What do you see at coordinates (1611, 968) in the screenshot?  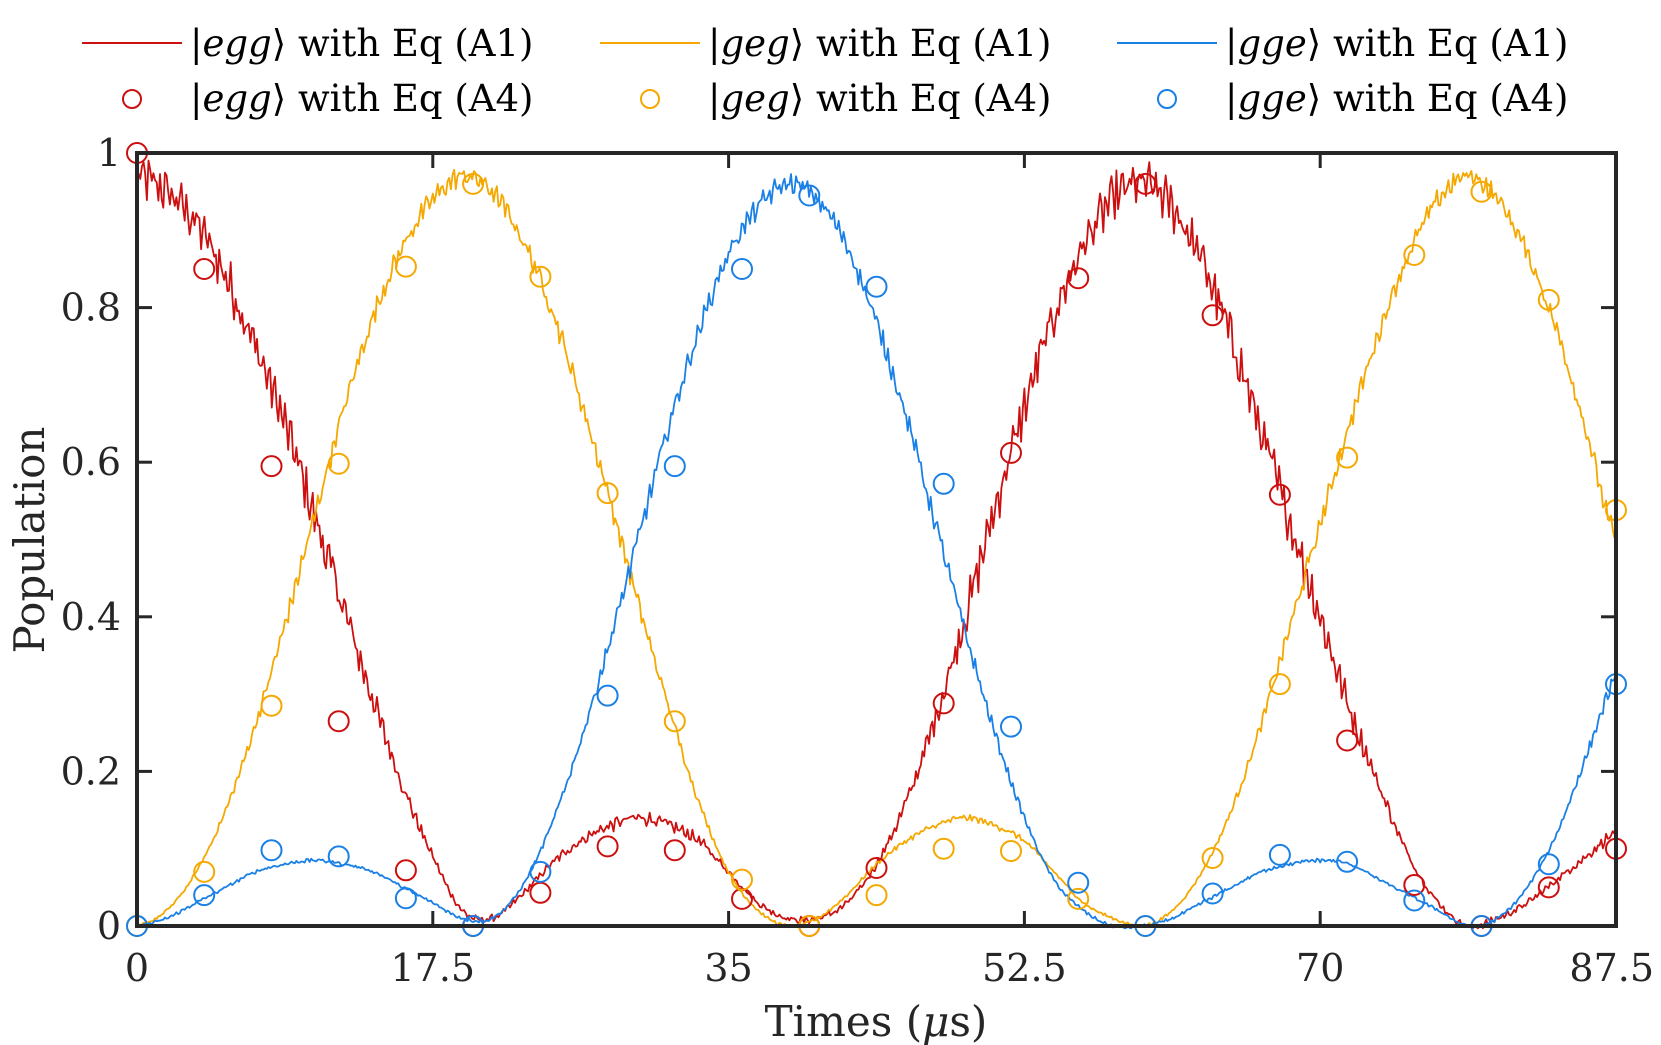 I see `x-tick-label: 87.5` at bounding box center [1611, 968].